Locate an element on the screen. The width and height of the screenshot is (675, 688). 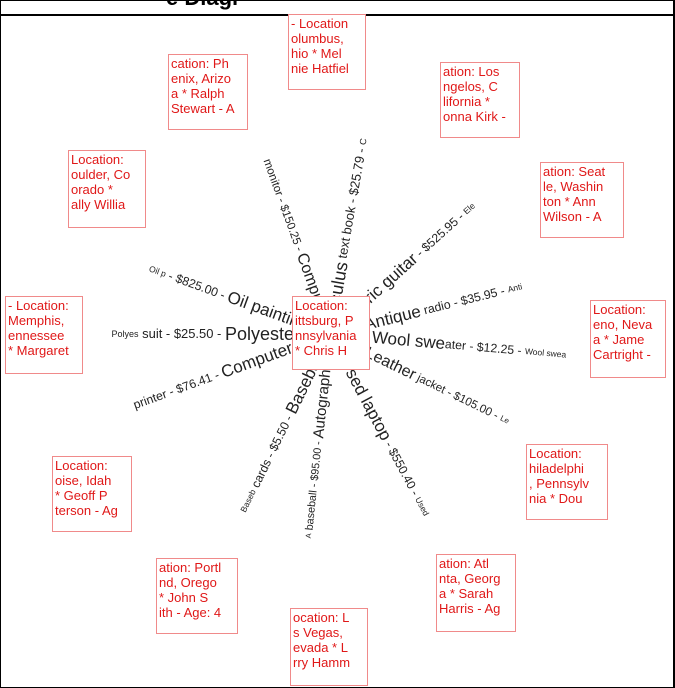
spoke-label-printer: printer - $76.41 - Computer is located at coordinates (212, 377).